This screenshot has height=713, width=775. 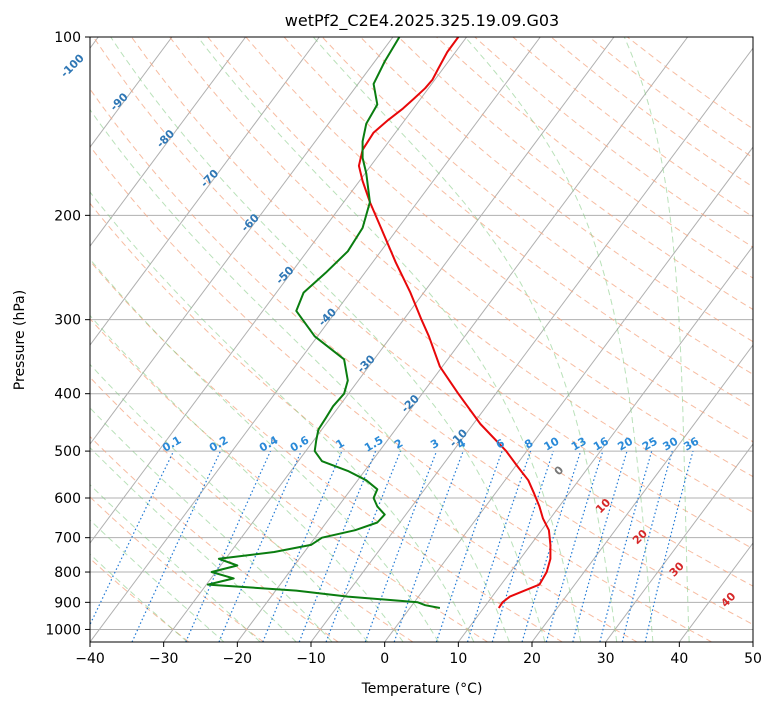 What do you see at coordinates (67, 216) in the screenshot?
I see `y-tick-label: 200` at bounding box center [67, 216].